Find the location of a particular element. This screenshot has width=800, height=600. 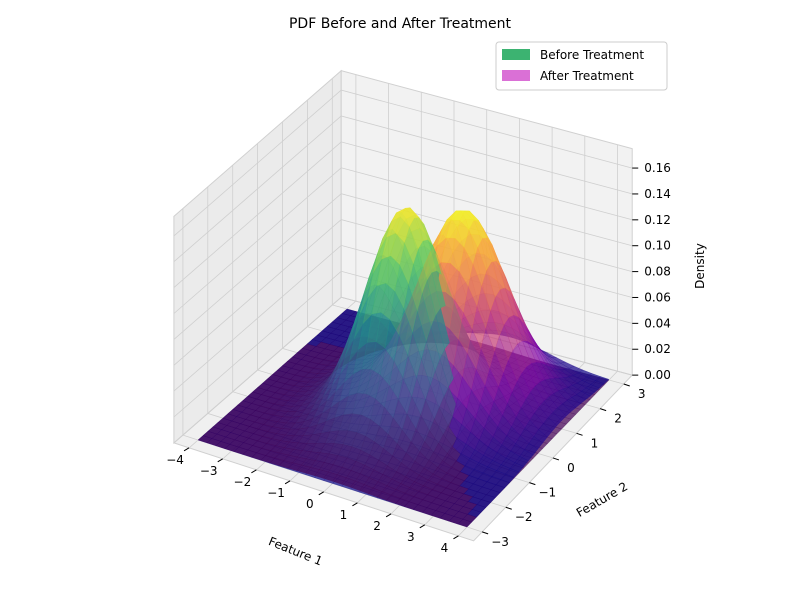

x-tick-label: 0 is located at coordinates (310, 504).